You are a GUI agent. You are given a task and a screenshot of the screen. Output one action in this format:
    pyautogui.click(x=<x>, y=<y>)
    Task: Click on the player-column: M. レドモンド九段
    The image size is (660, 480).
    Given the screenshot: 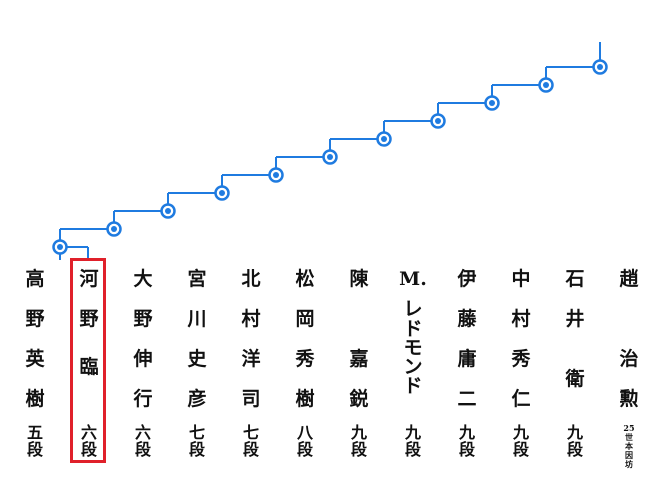 What is the action you would take?
    pyautogui.click(x=413, y=368)
    